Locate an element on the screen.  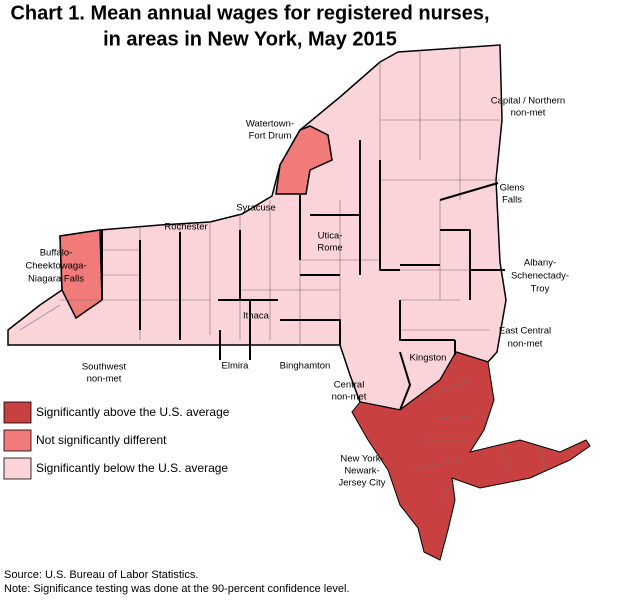
area-label: Rochester is located at coordinates (185, 227).